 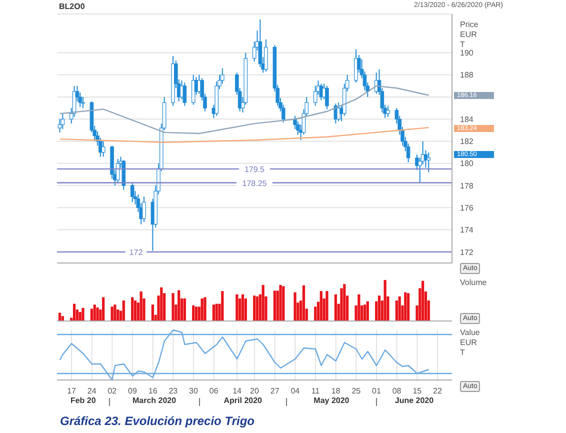 I want to click on x-tick-label: 01, so click(x=377, y=391).